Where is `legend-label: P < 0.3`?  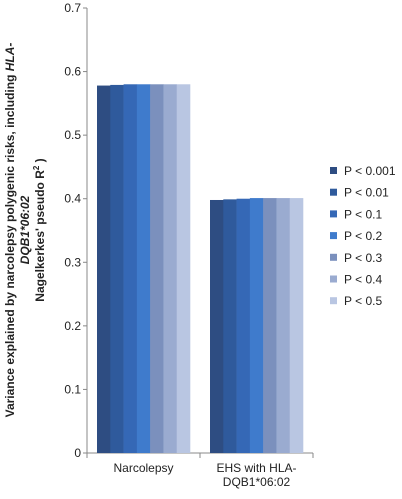
legend-label: P < 0.3 is located at coordinates (363, 258).